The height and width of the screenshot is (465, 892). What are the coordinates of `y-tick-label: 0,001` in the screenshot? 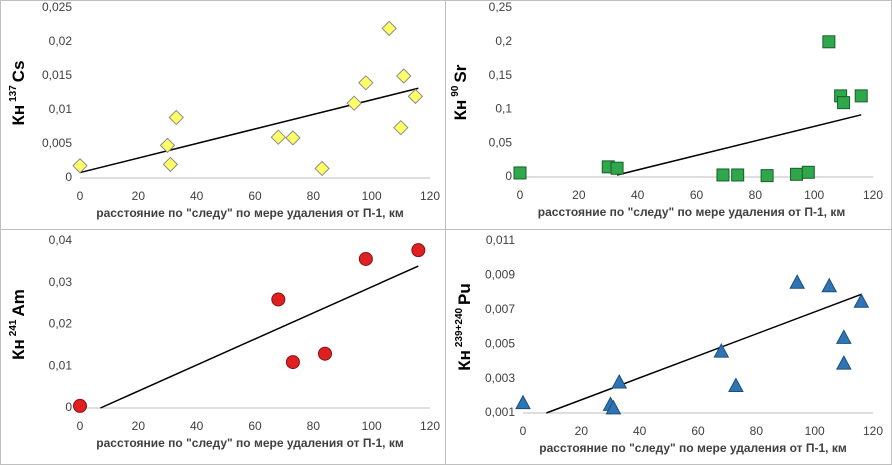 It's located at (500, 412).